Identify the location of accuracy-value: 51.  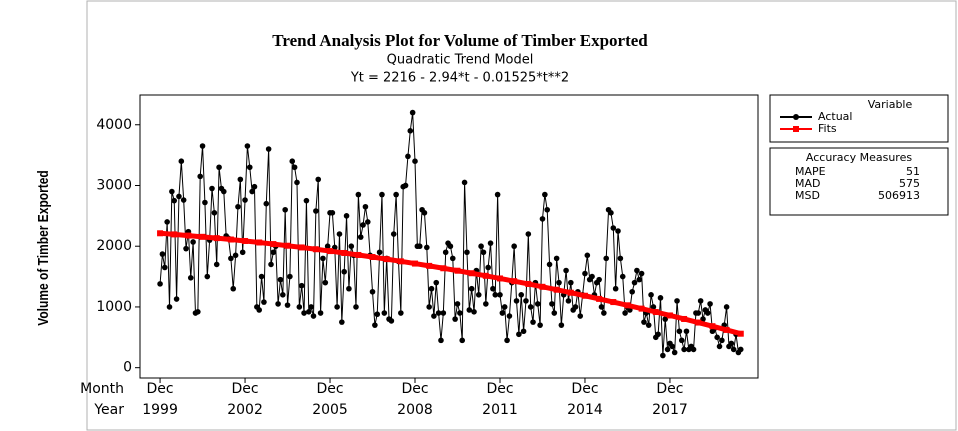
(913, 171).